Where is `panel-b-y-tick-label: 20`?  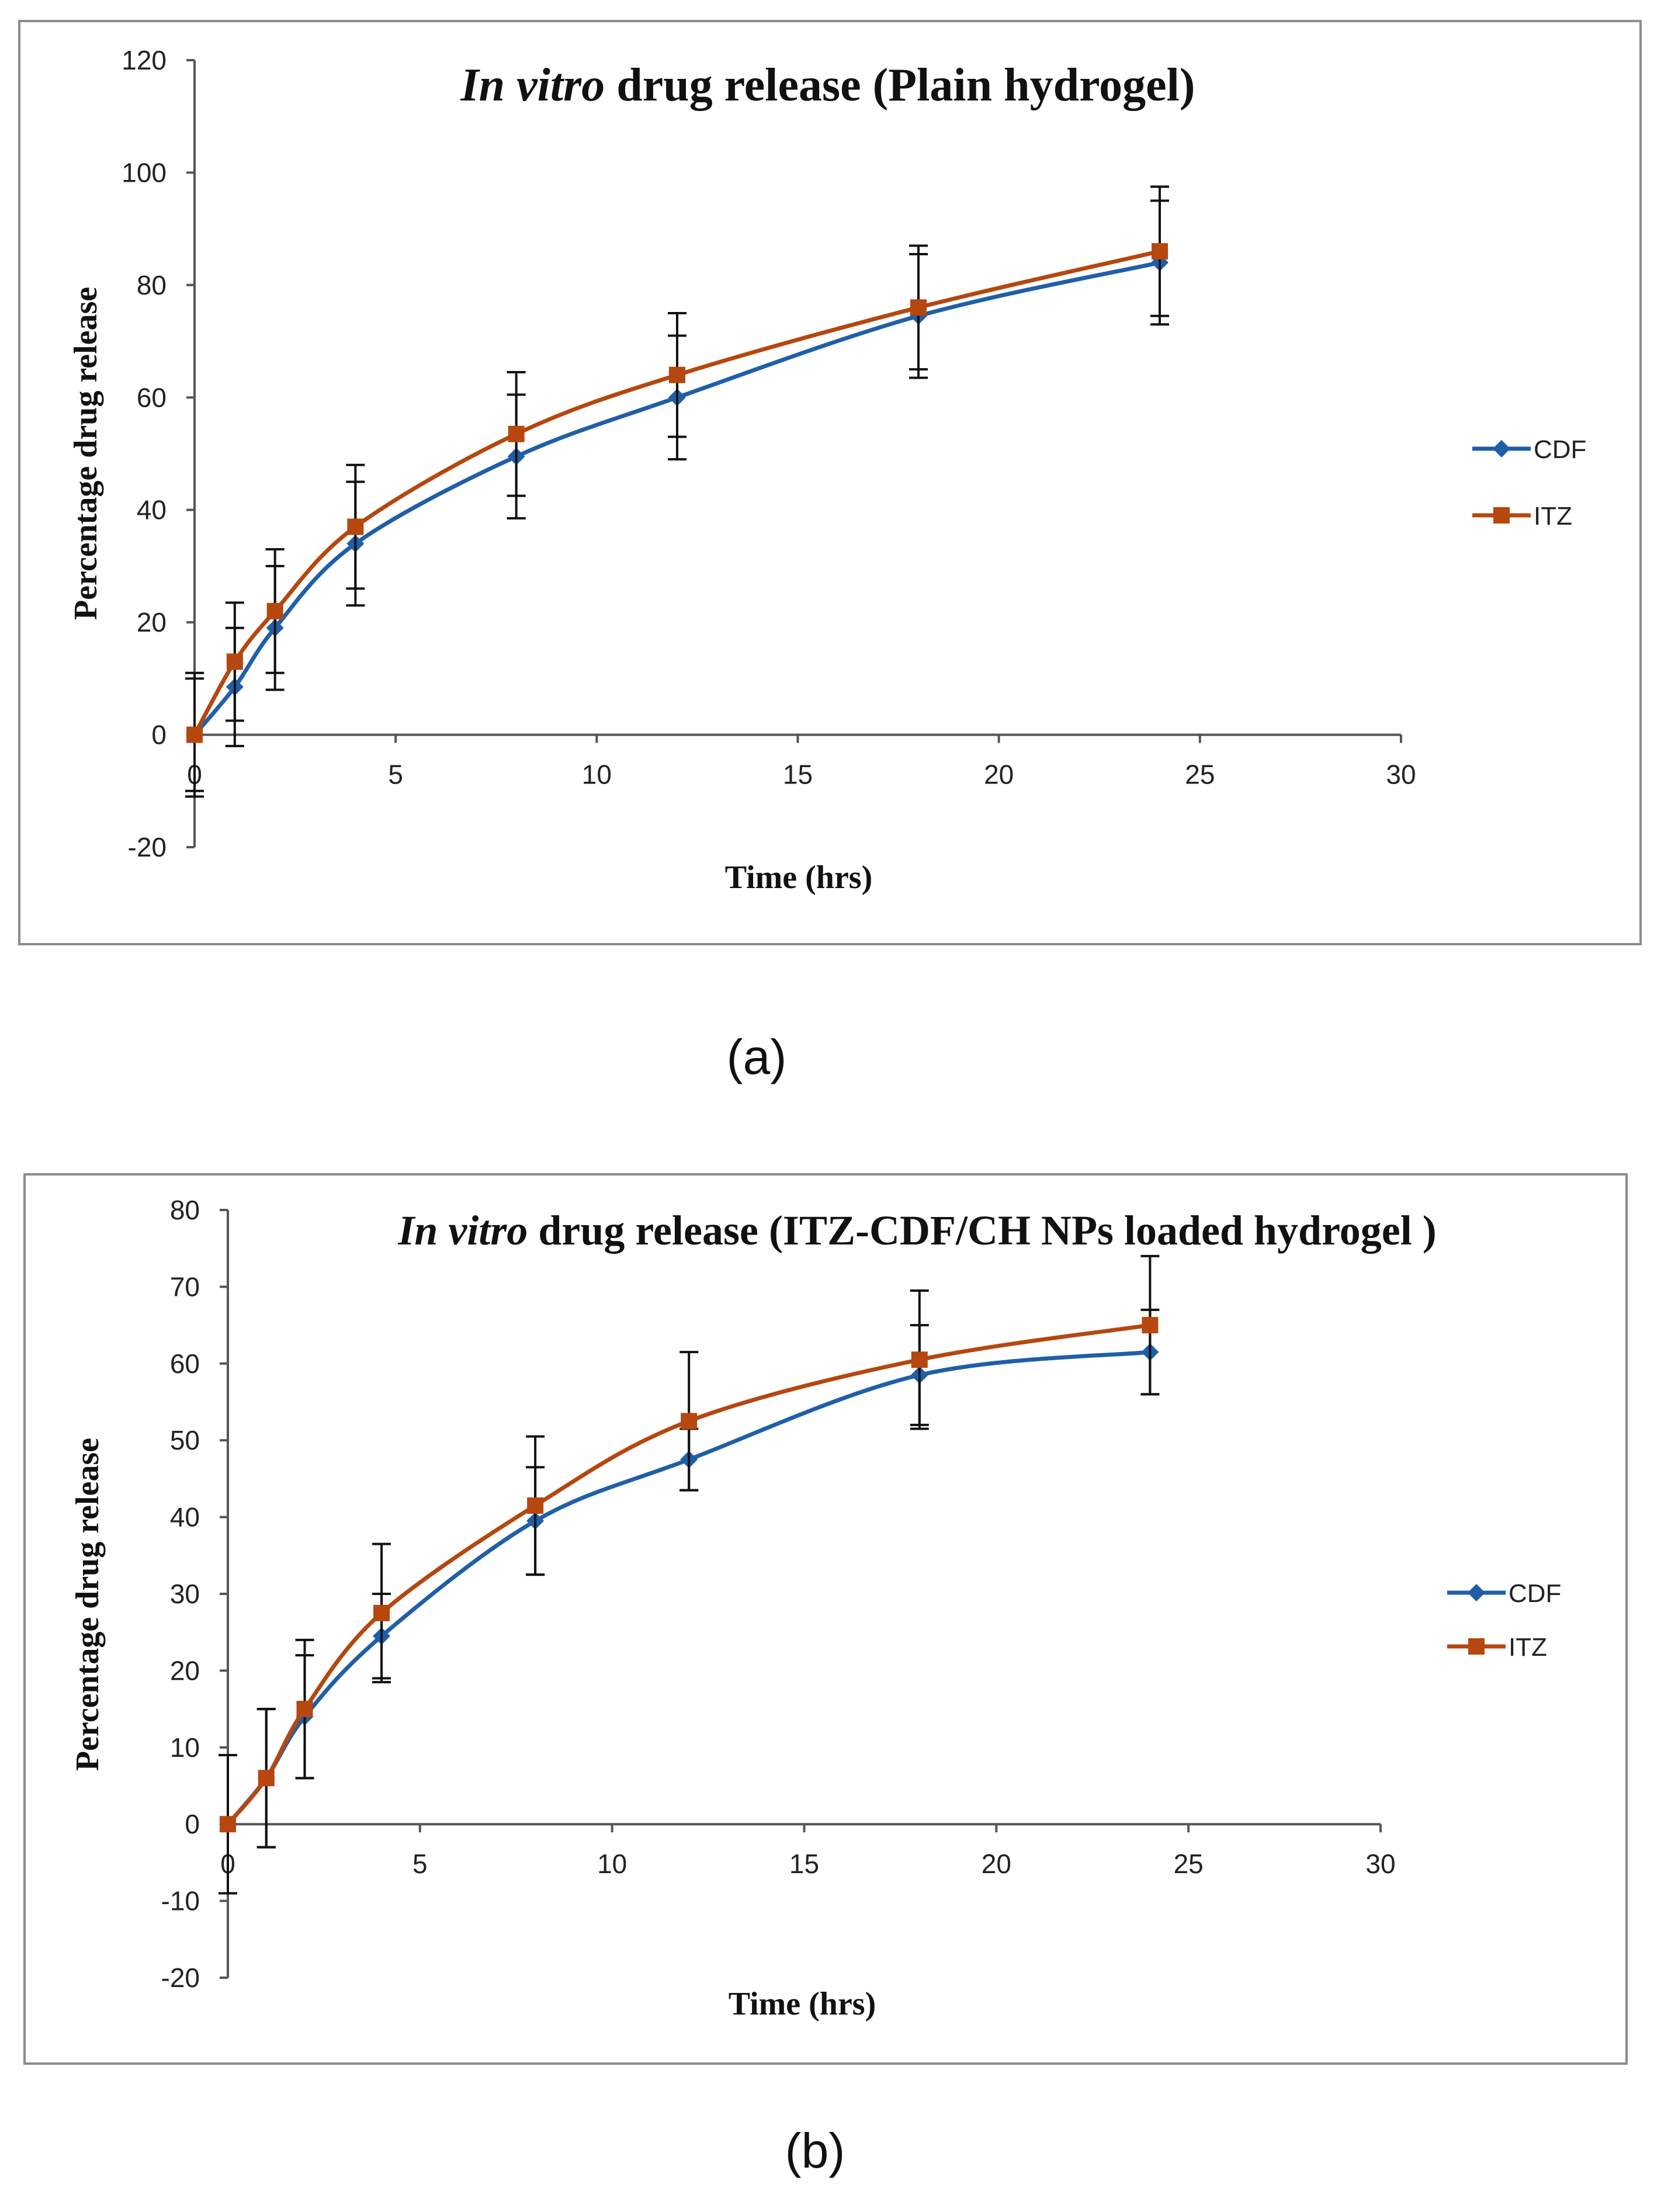 panel-b-y-tick-label: 20 is located at coordinates (185, 1670).